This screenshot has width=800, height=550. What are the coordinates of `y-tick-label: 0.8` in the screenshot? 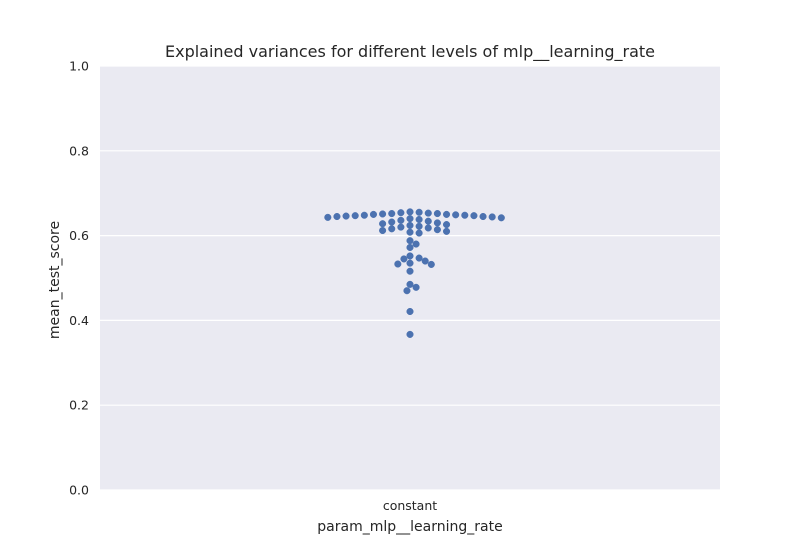 It's located at (79, 150).